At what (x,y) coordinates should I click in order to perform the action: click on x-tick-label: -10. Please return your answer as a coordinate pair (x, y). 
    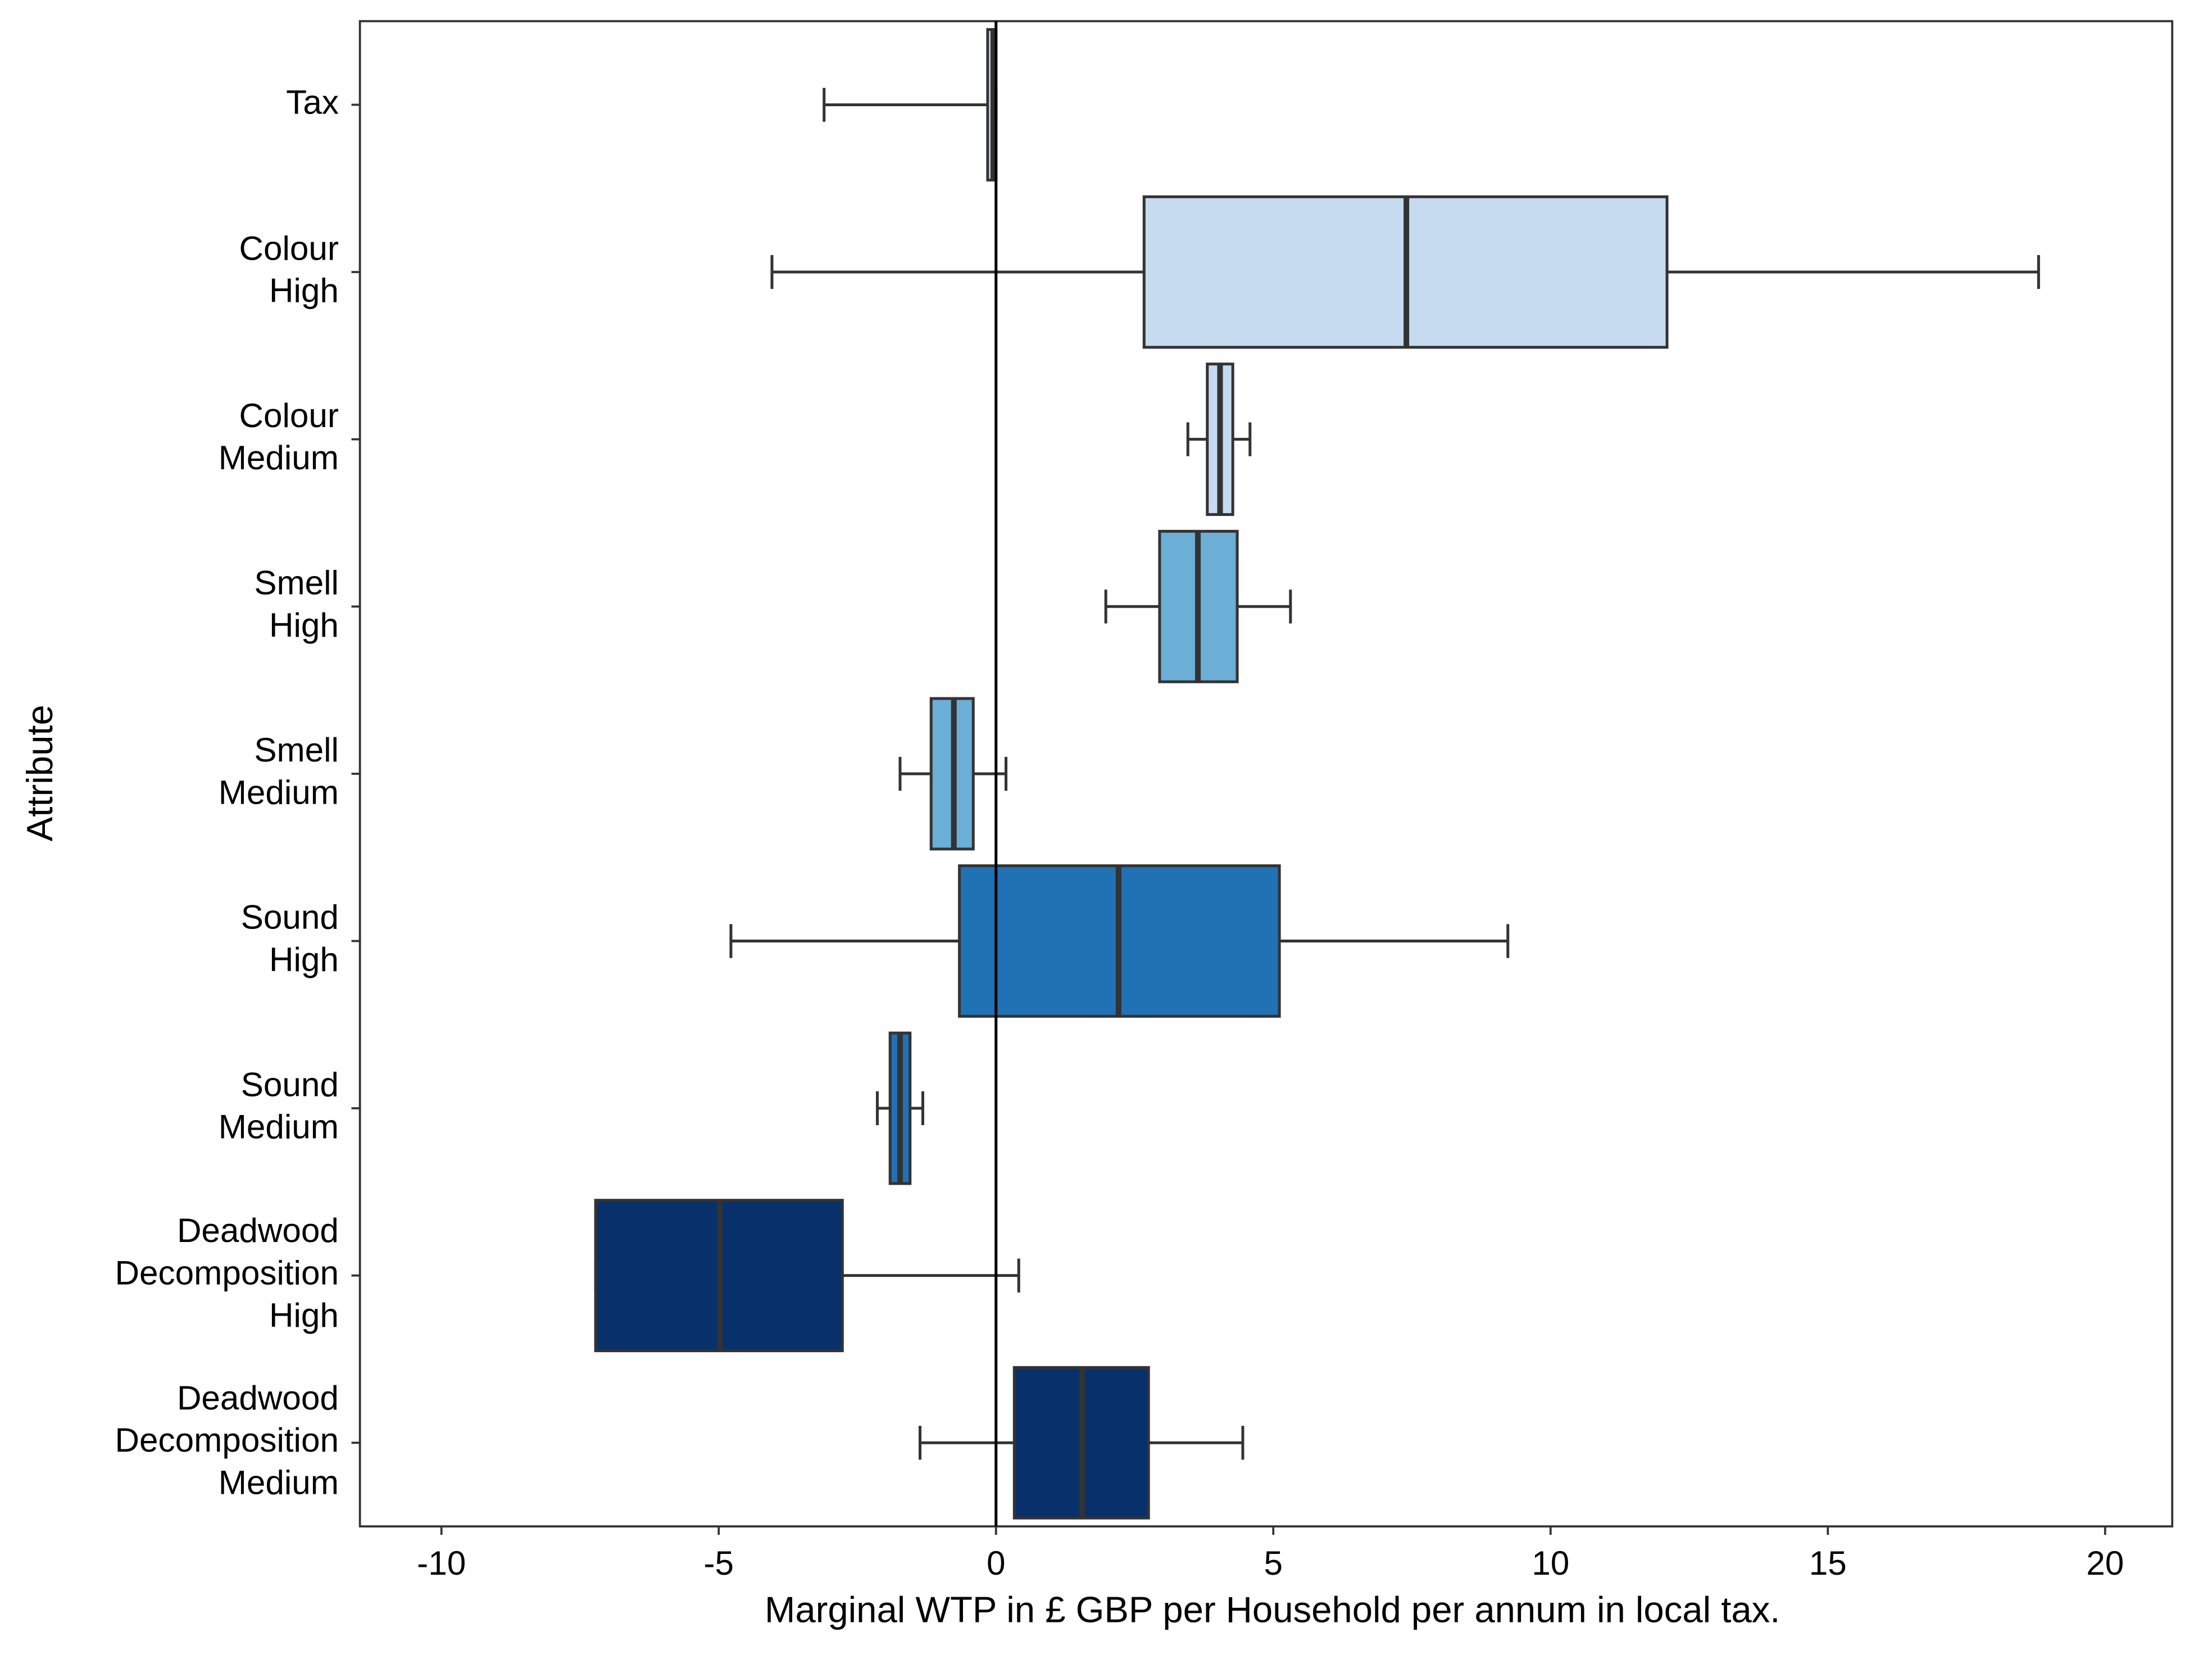
    Looking at the image, I should click on (441, 1563).